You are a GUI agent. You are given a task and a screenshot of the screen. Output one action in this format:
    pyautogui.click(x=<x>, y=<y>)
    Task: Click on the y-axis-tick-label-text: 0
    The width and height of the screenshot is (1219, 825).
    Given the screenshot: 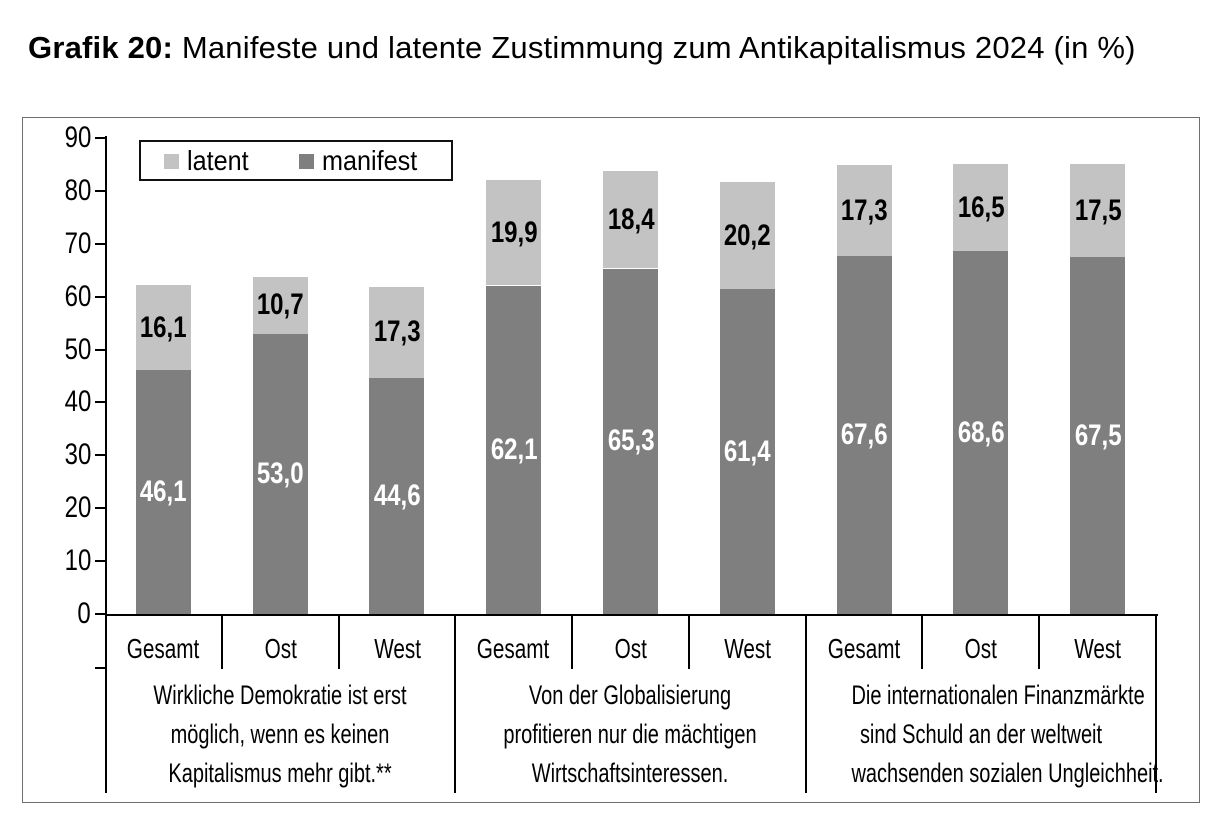 What is the action you would take?
    pyautogui.click(x=84, y=613)
    